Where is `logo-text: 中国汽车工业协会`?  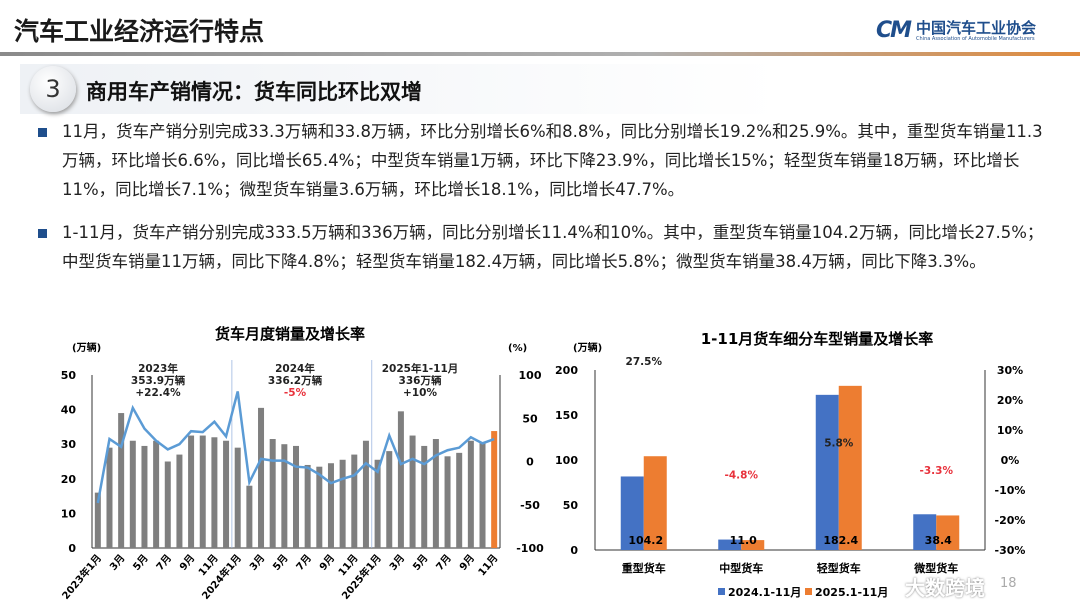
logo-text: 中国汽车工业协会 is located at coordinates (976, 27).